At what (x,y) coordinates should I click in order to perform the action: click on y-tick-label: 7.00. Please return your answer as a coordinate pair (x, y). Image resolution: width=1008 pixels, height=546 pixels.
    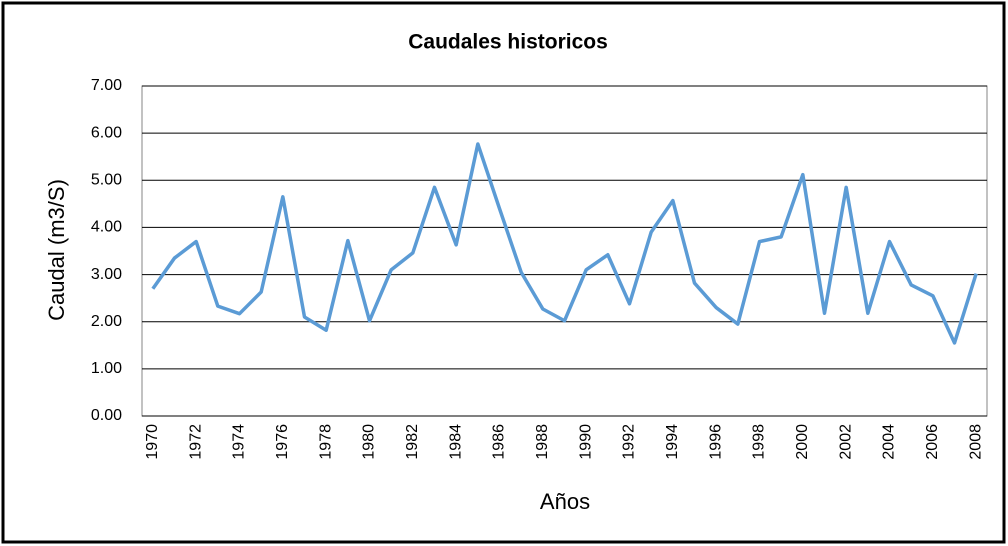
    Looking at the image, I should click on (106, 85).